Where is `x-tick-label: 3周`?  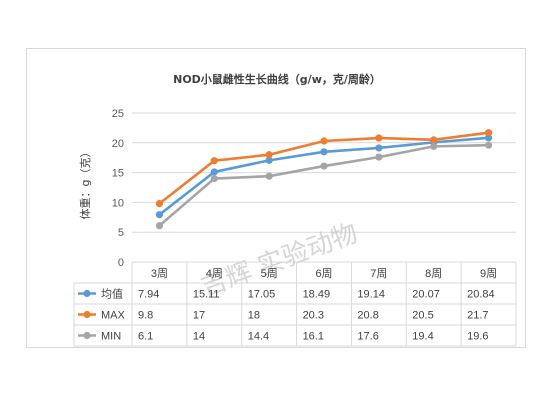 x-tick-label: 3周 is located at coordinates (159, 273).